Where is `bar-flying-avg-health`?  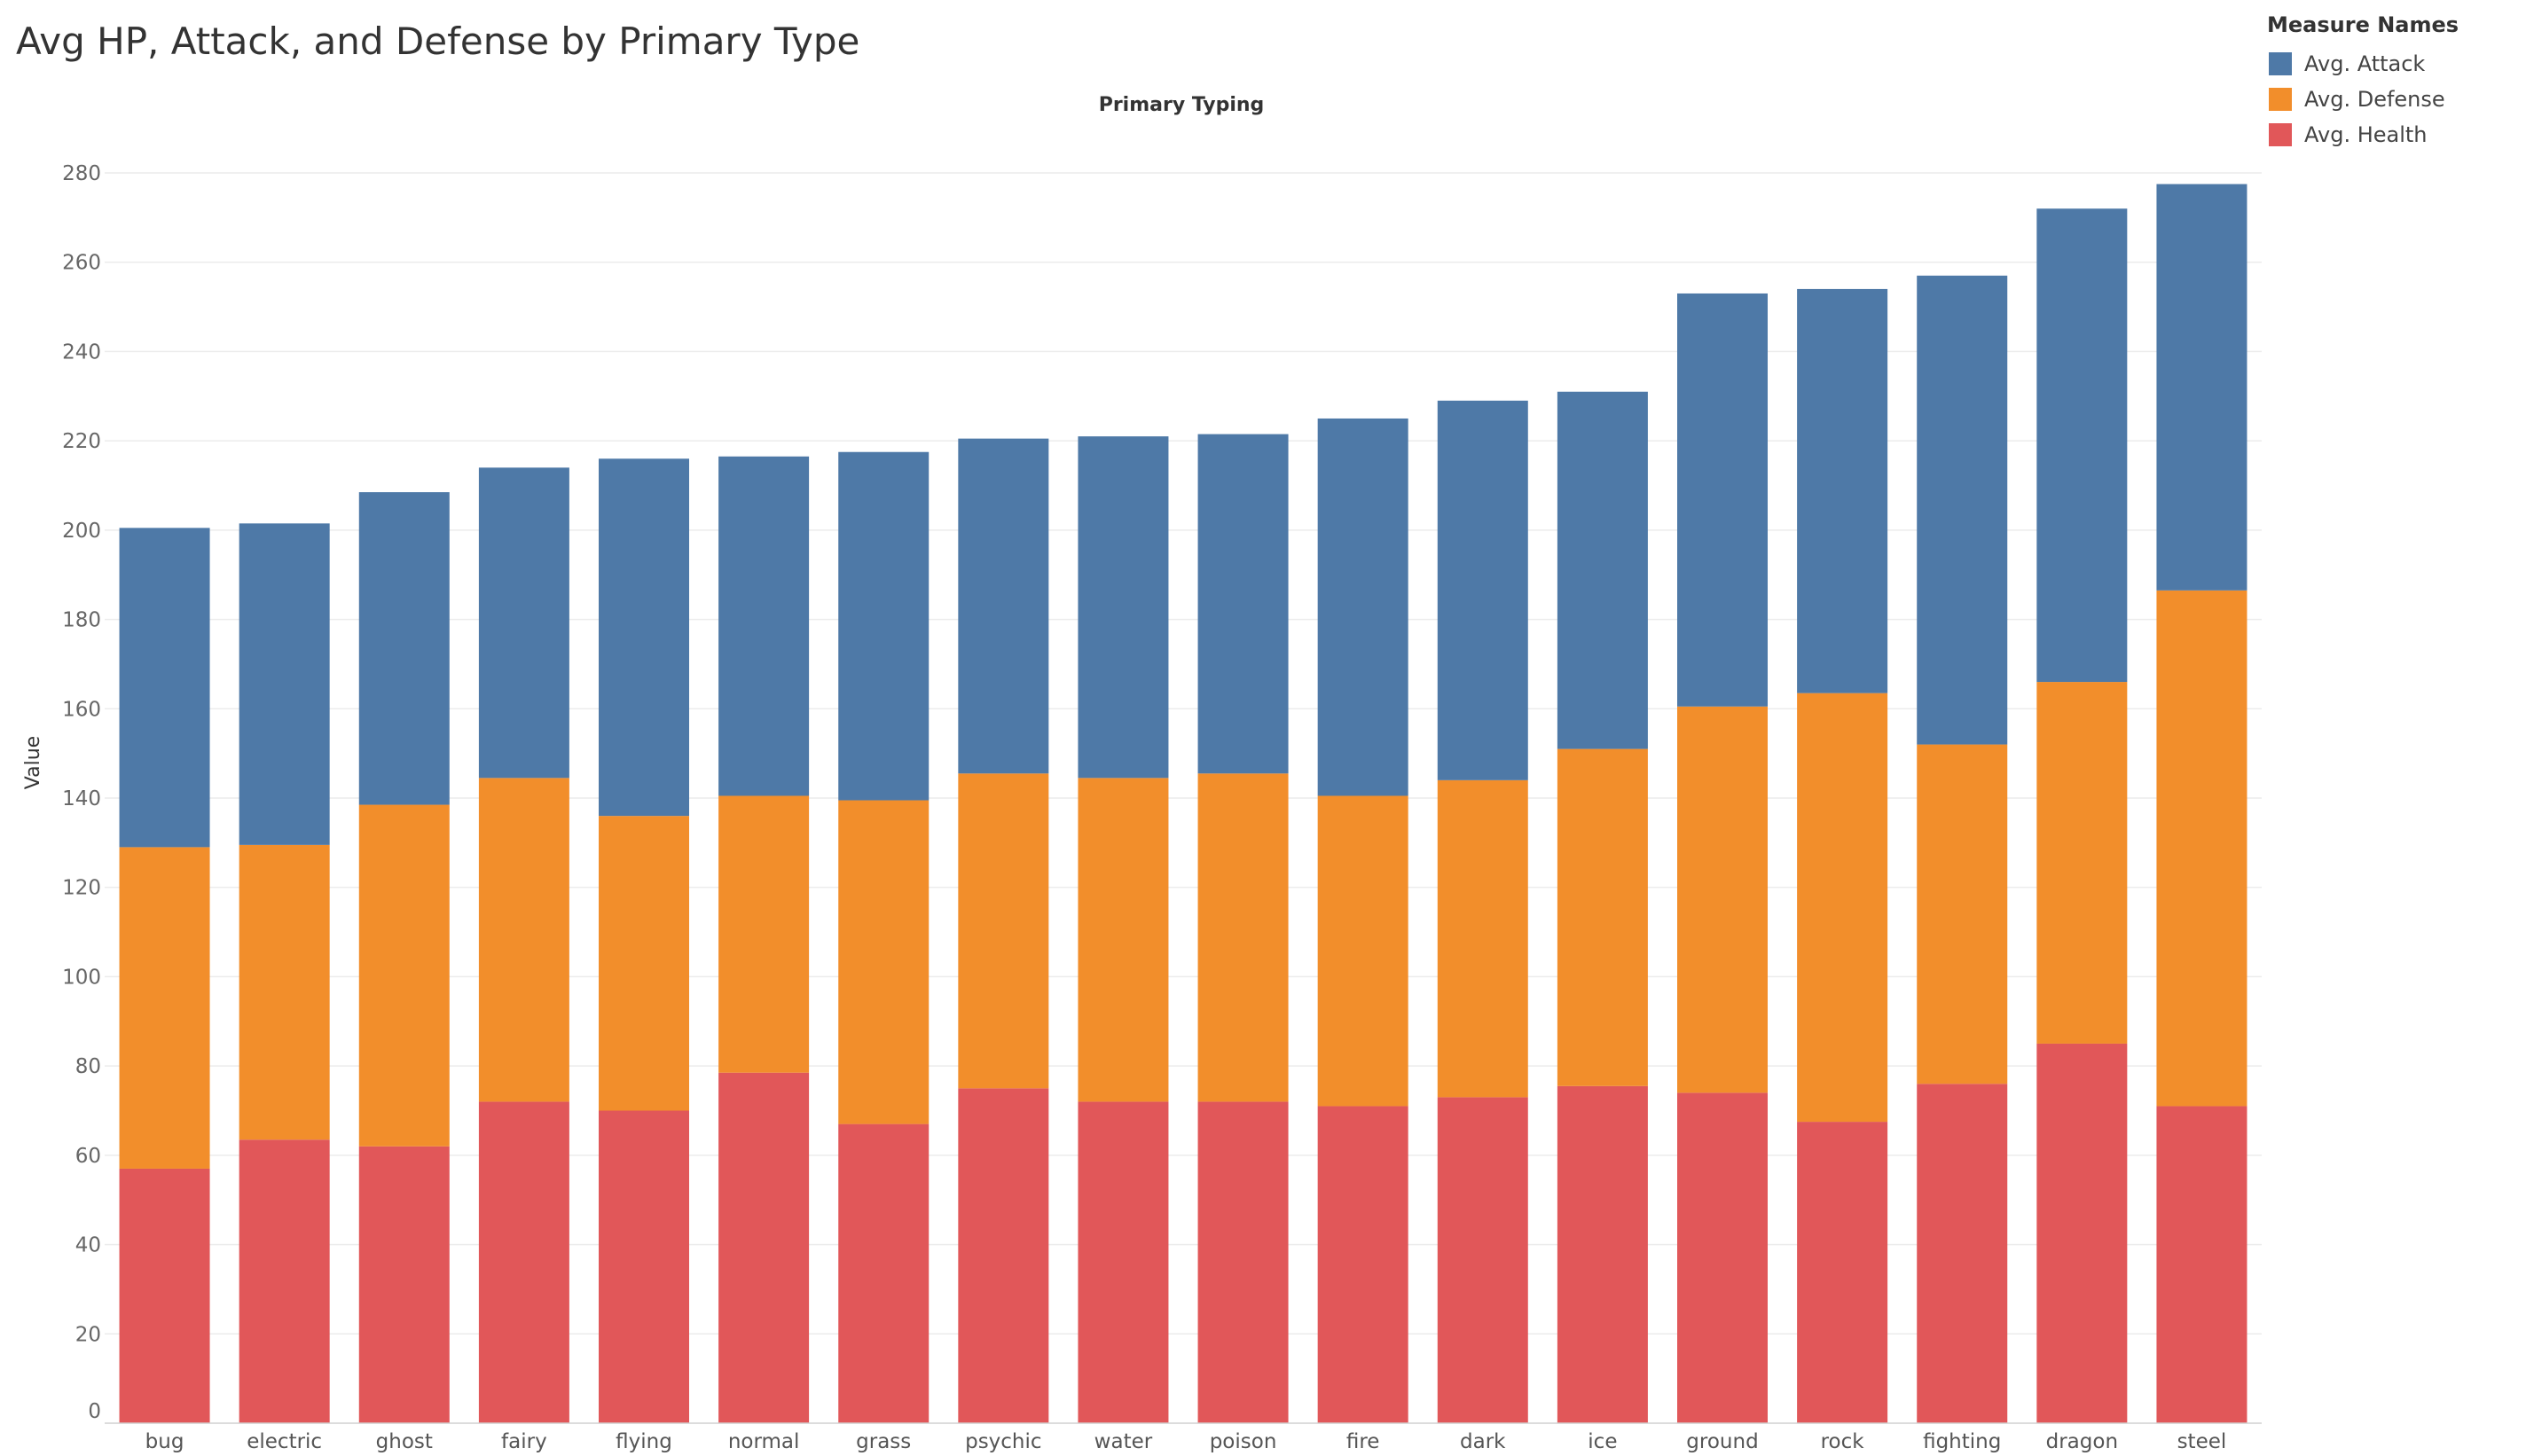
bar-flying-avg-health is located at coordinates (644, 1267).